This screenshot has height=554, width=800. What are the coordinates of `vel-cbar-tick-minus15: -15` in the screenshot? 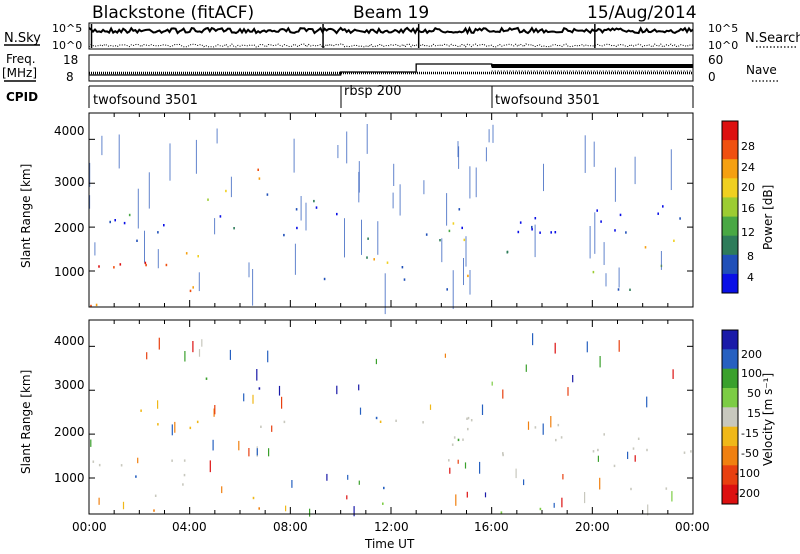 It's located at (750, 433).